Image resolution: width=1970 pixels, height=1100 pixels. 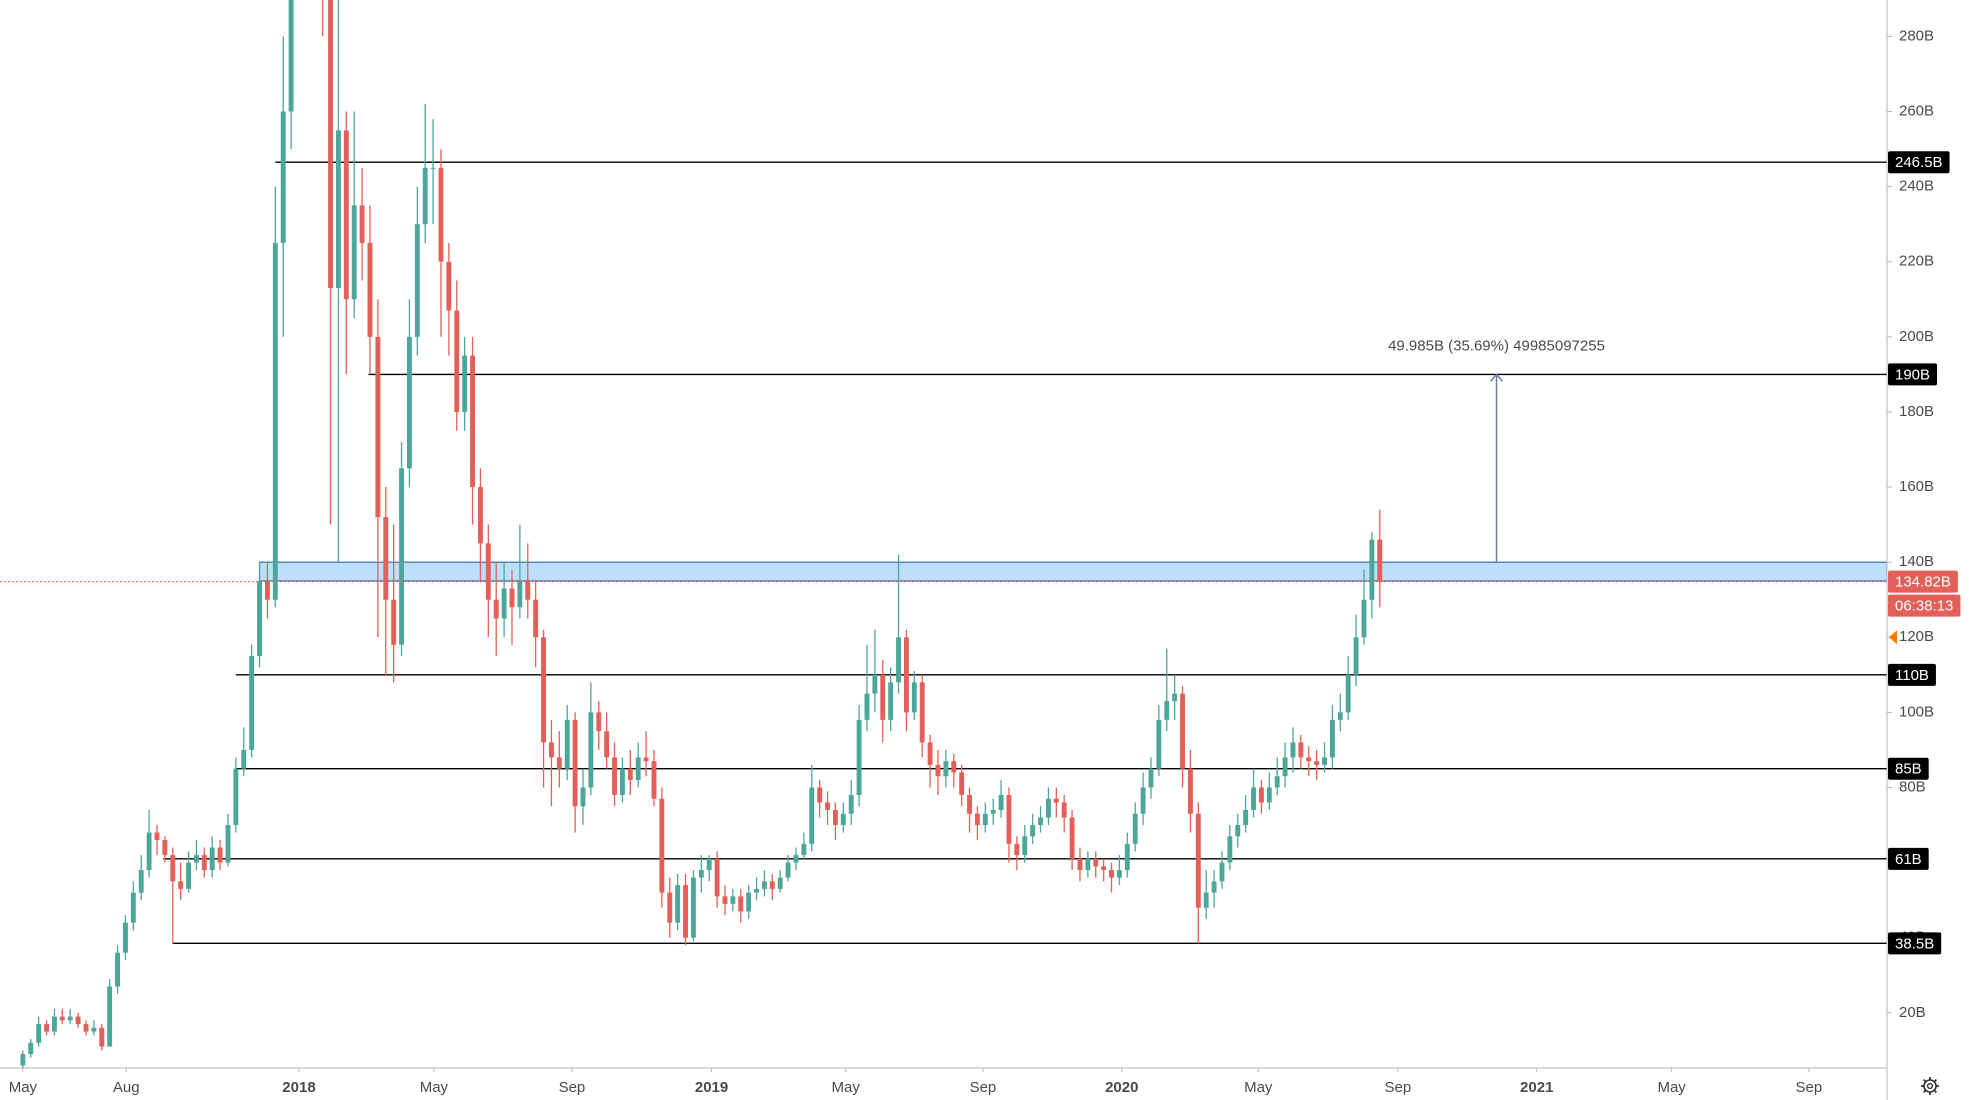 I want to click on y-tick-label: 180B, so click(x=1916, y=411).